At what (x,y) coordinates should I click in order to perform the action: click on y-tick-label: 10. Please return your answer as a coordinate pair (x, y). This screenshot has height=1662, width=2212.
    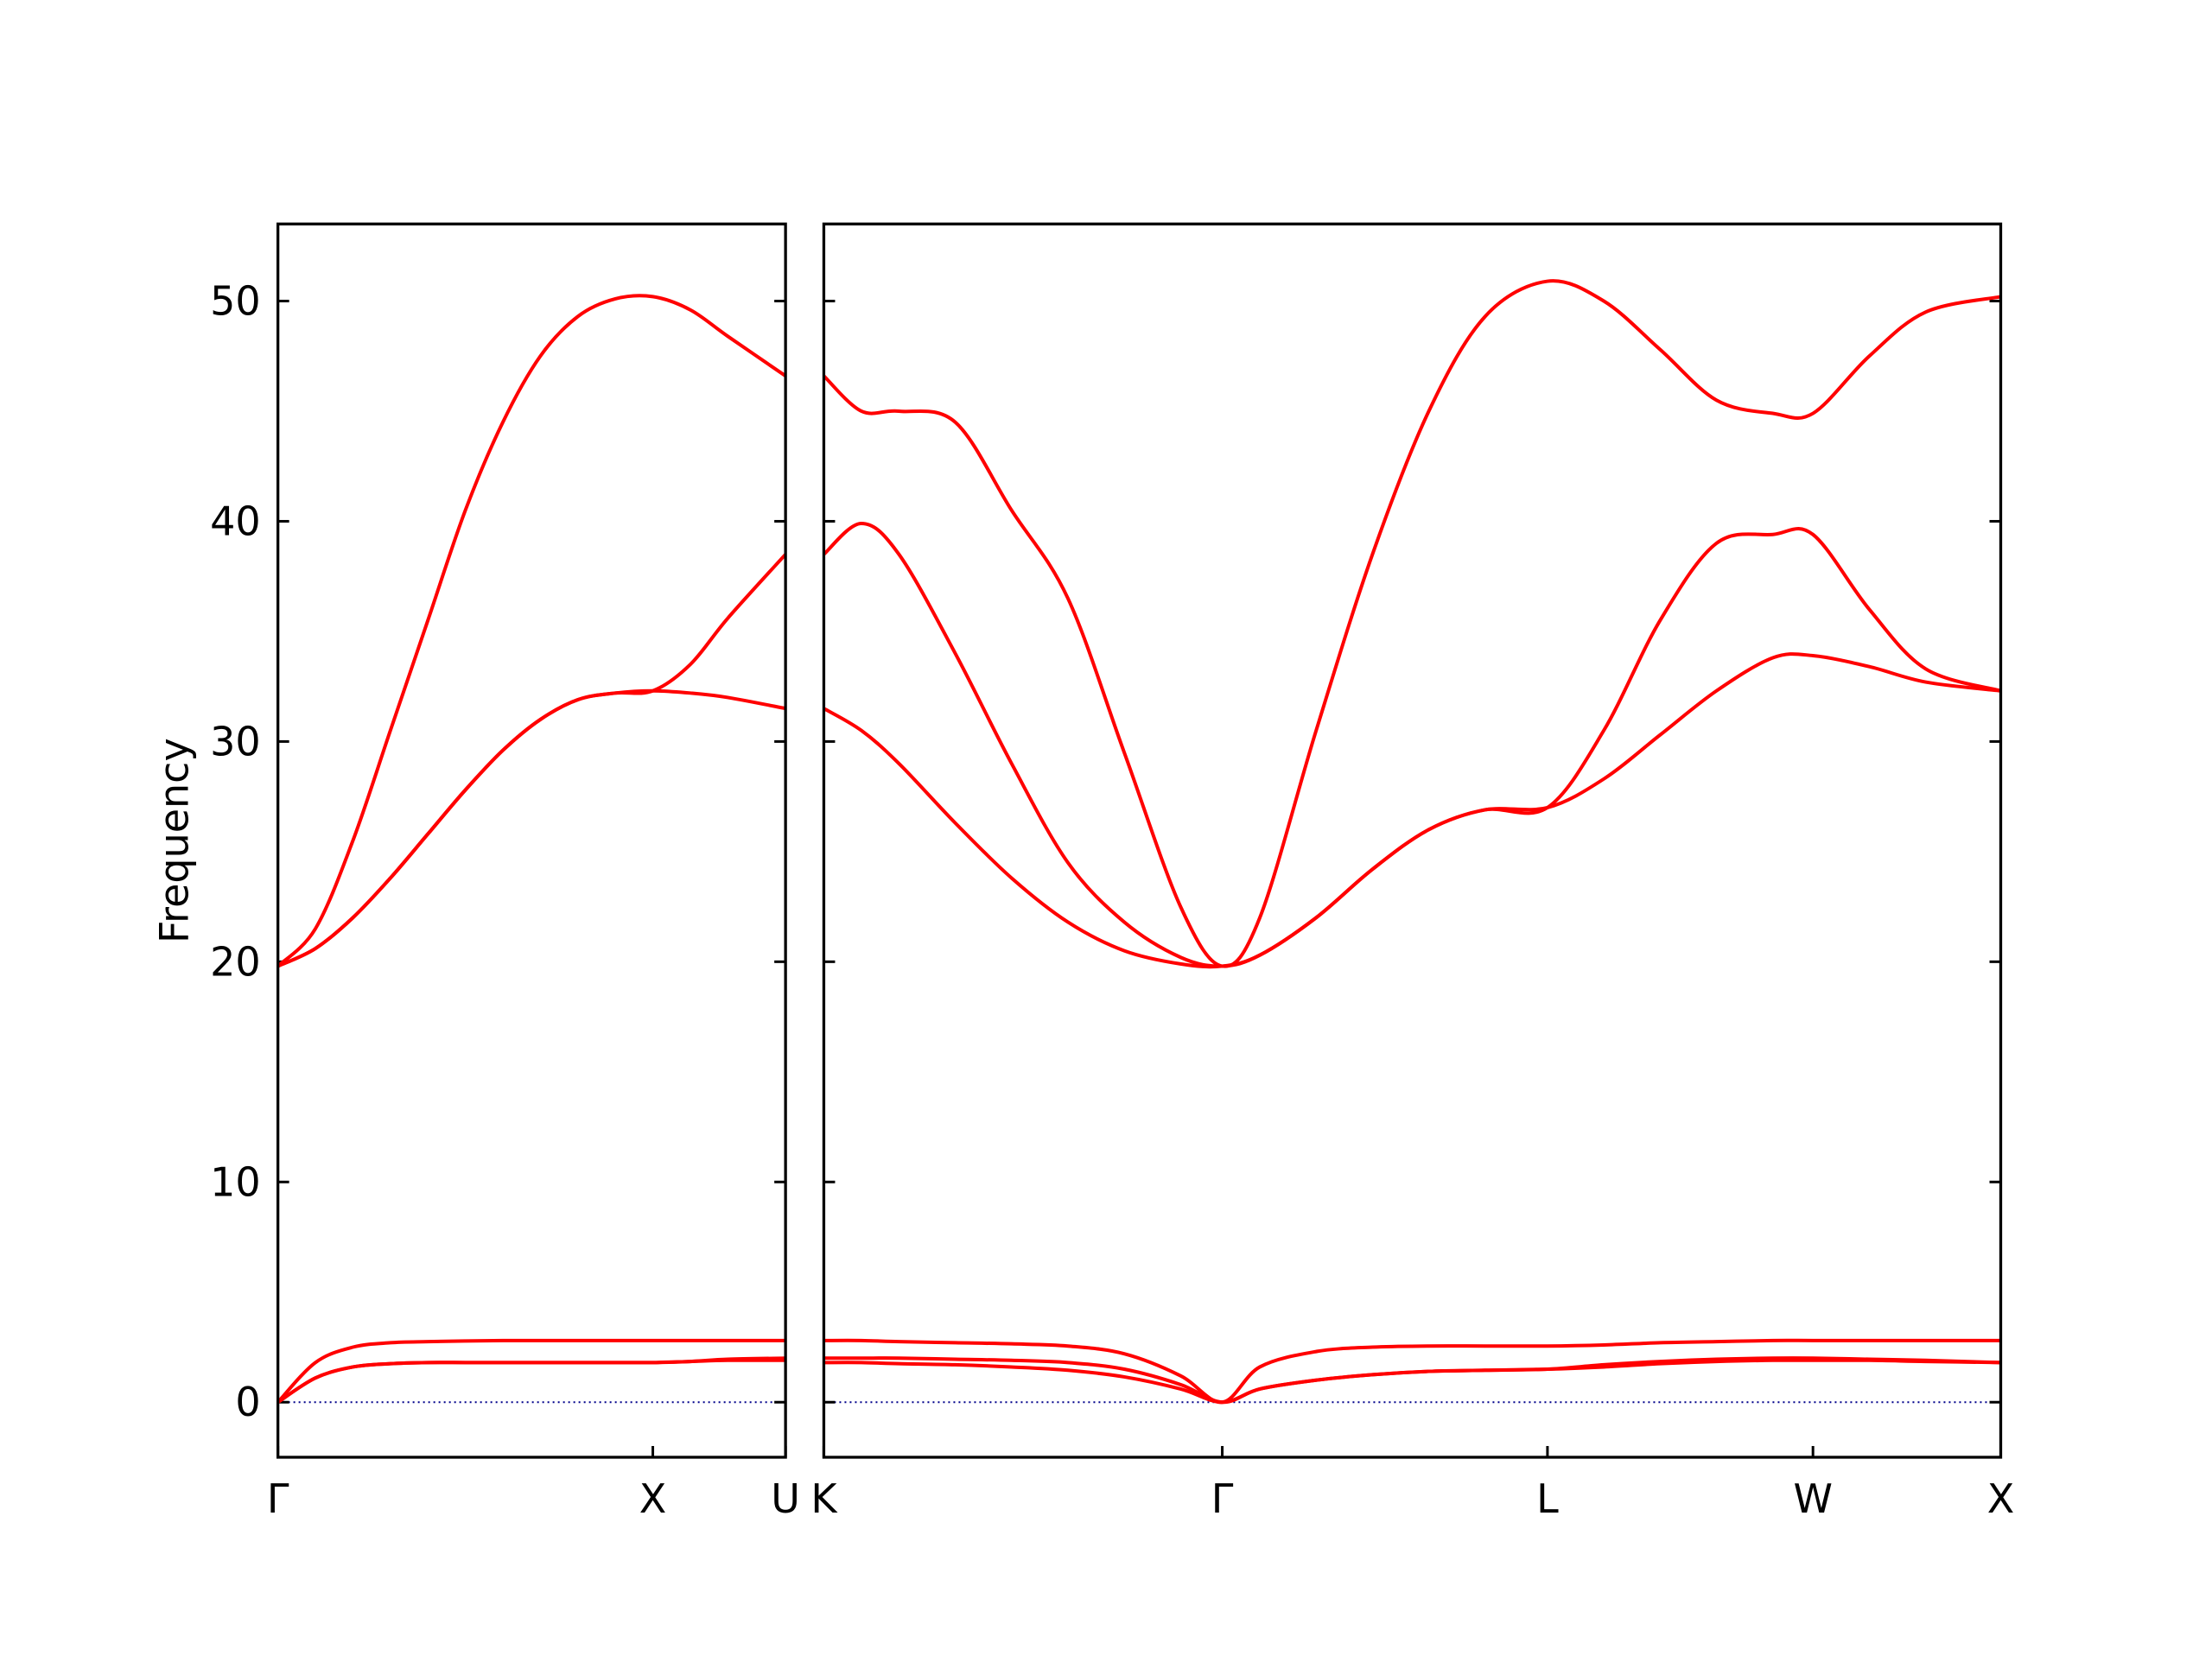
    Looking at the image, I should click on (235, 1181).